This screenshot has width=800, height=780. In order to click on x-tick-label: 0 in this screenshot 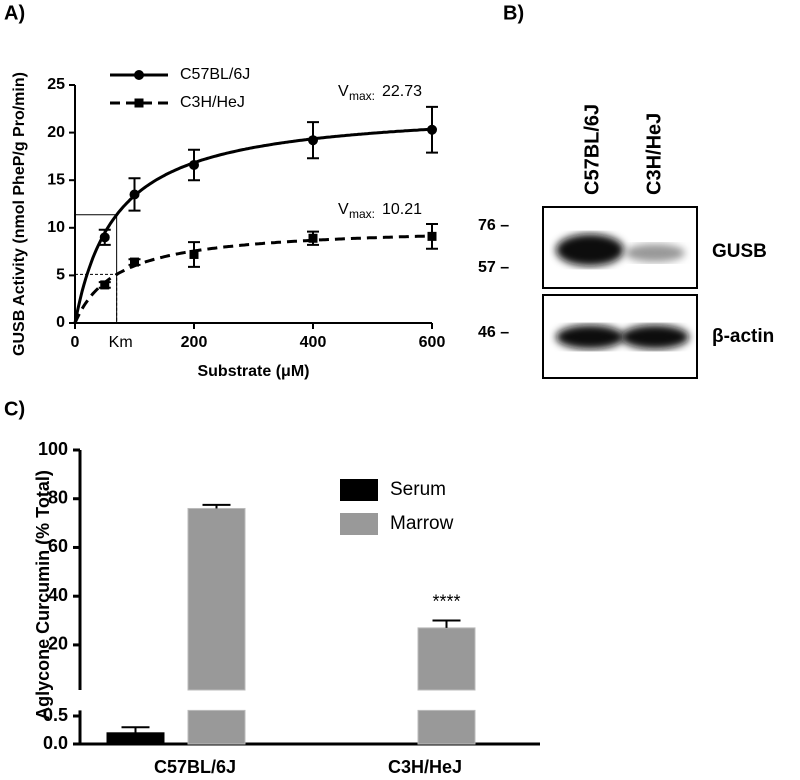, I will do `click(75, 342)`.